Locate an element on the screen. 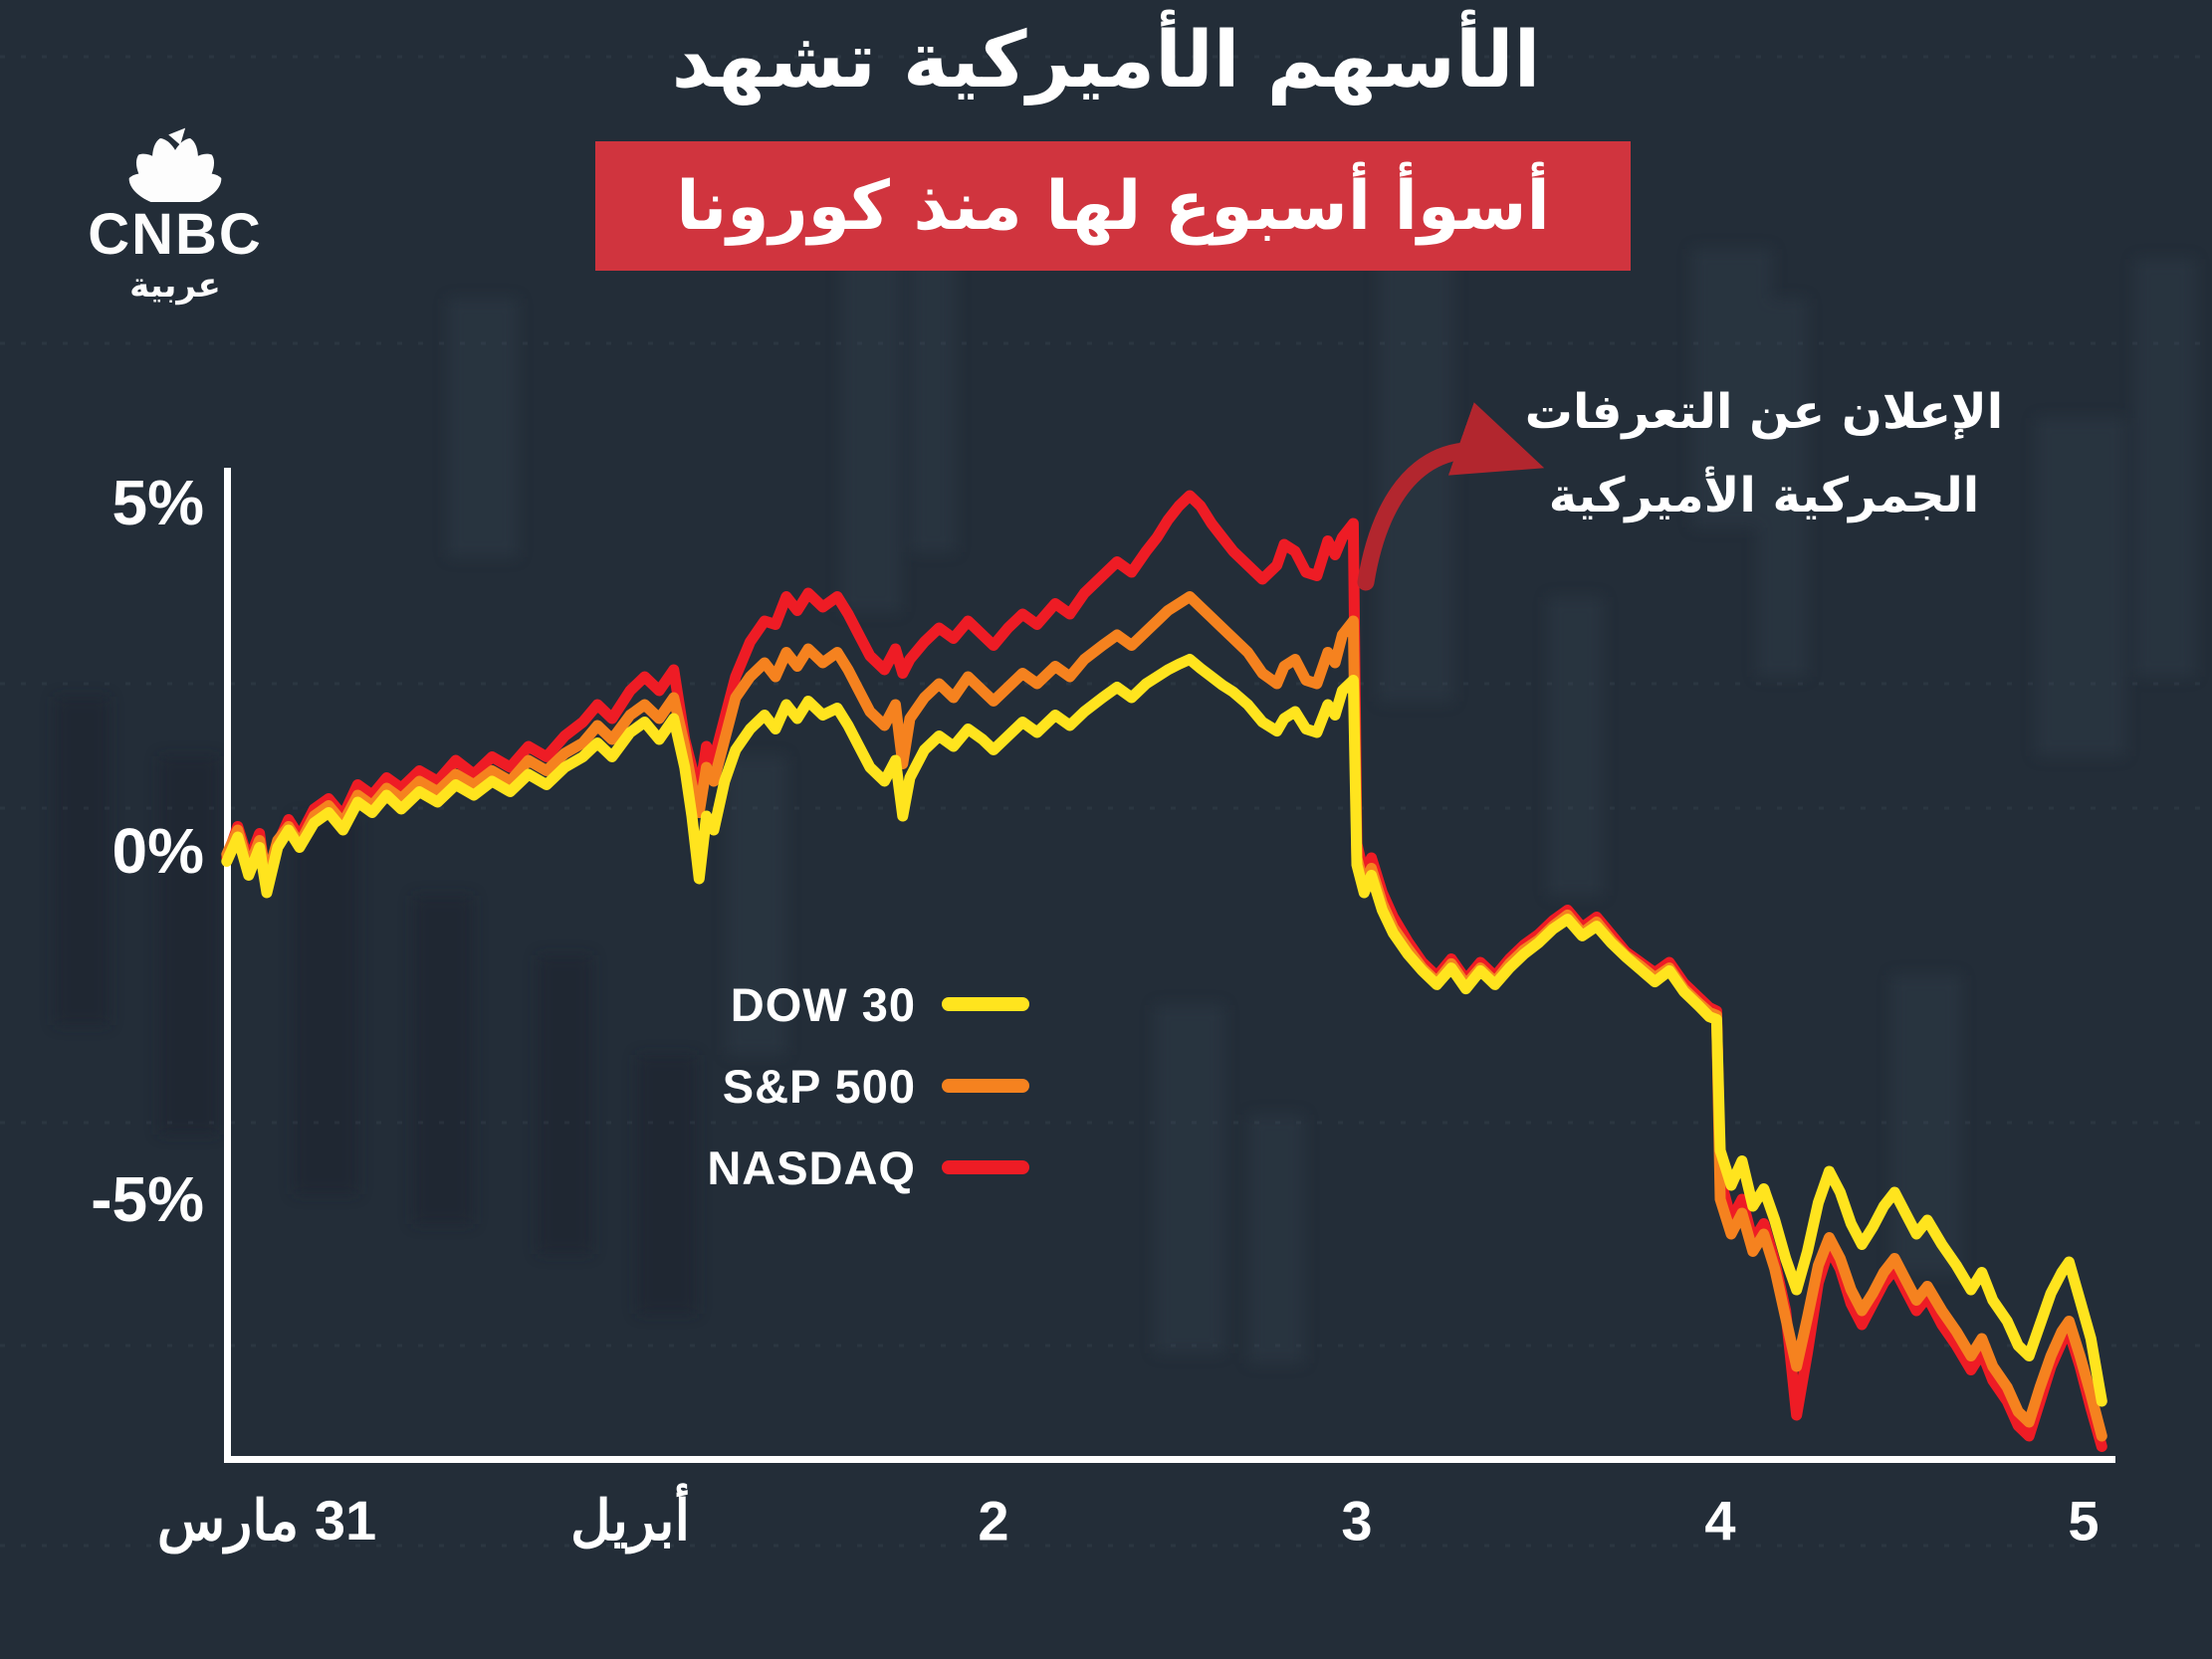  legend-label: NASDAQ is located at coordinates (811, 1167).